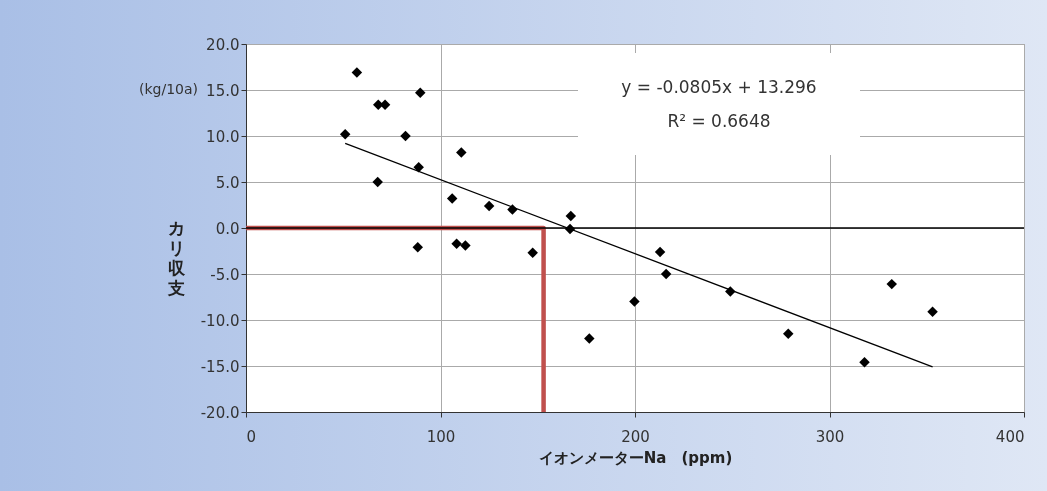  Describe the element at coordinates (220, 412) in the screenshot. I see `y-tick-label: -20.0` at that location.